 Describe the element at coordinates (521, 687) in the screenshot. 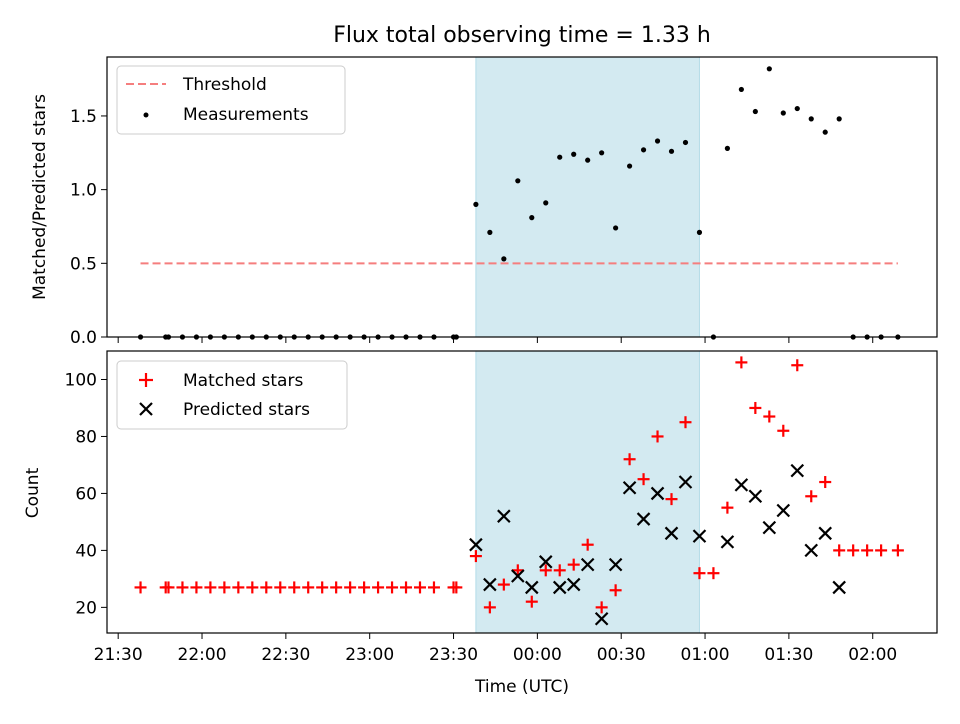

I see `x-axis-label: Time (UTC)` at that location.